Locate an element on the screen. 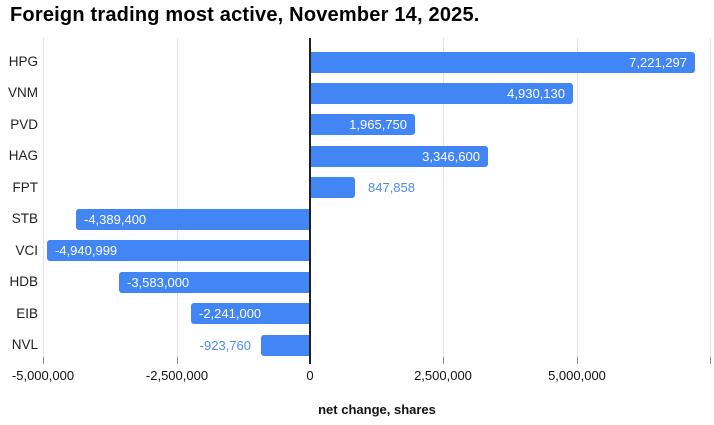  bar-pvd is located at coordinates (363, 124).